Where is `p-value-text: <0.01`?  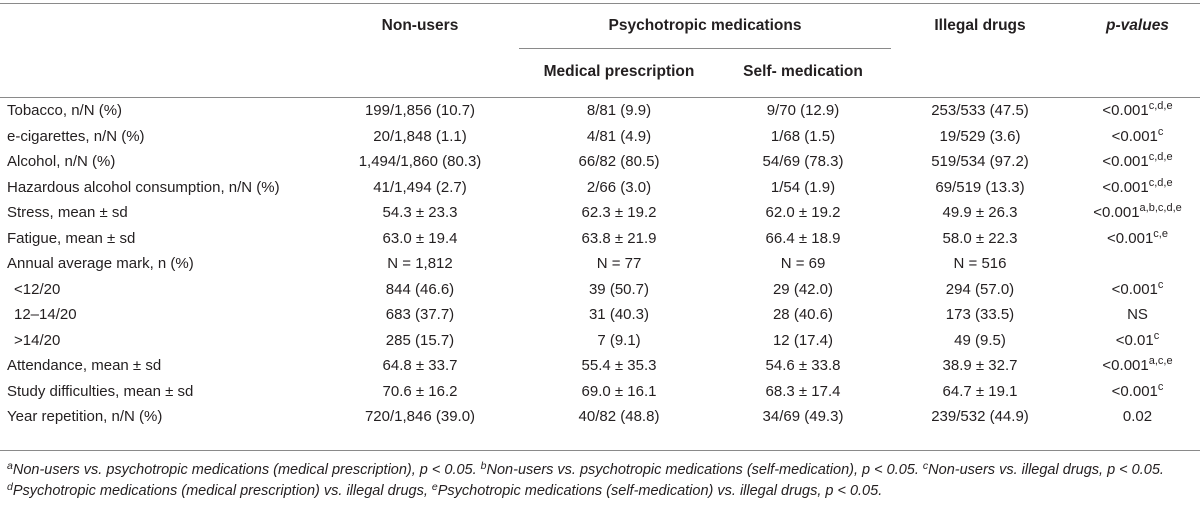
p-value-text: <0.01 is located at coordinates (1134, 340).